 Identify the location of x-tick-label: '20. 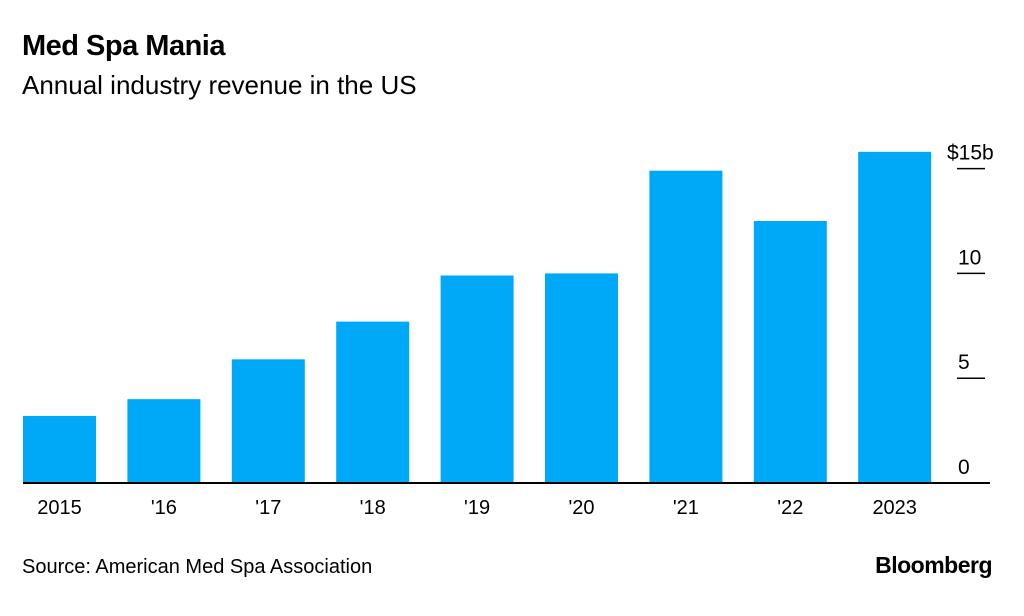
(581, 508).